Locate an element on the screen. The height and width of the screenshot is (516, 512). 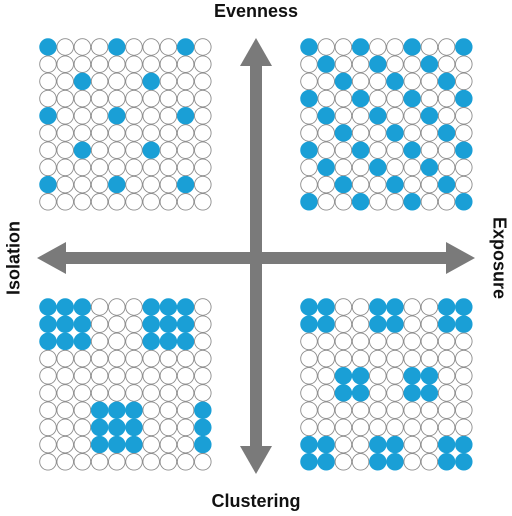
label-evenness: Evenness is located at coordinates (256, 11).